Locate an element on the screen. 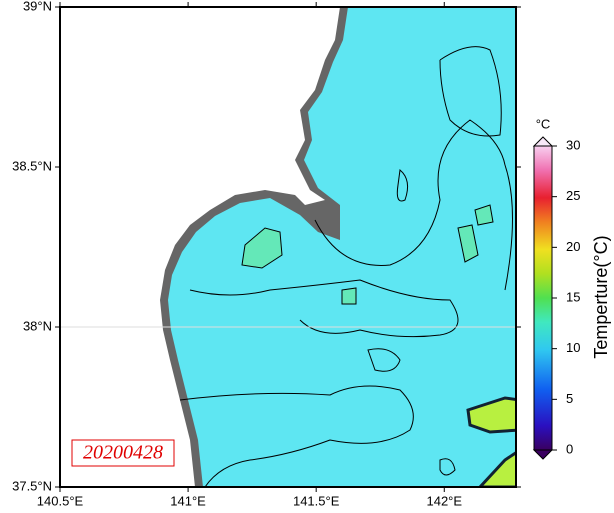 Image resolution: width=614 pixels, height=513 pixels. y-tick-label: 38°N is located at coordinates (37, 325).